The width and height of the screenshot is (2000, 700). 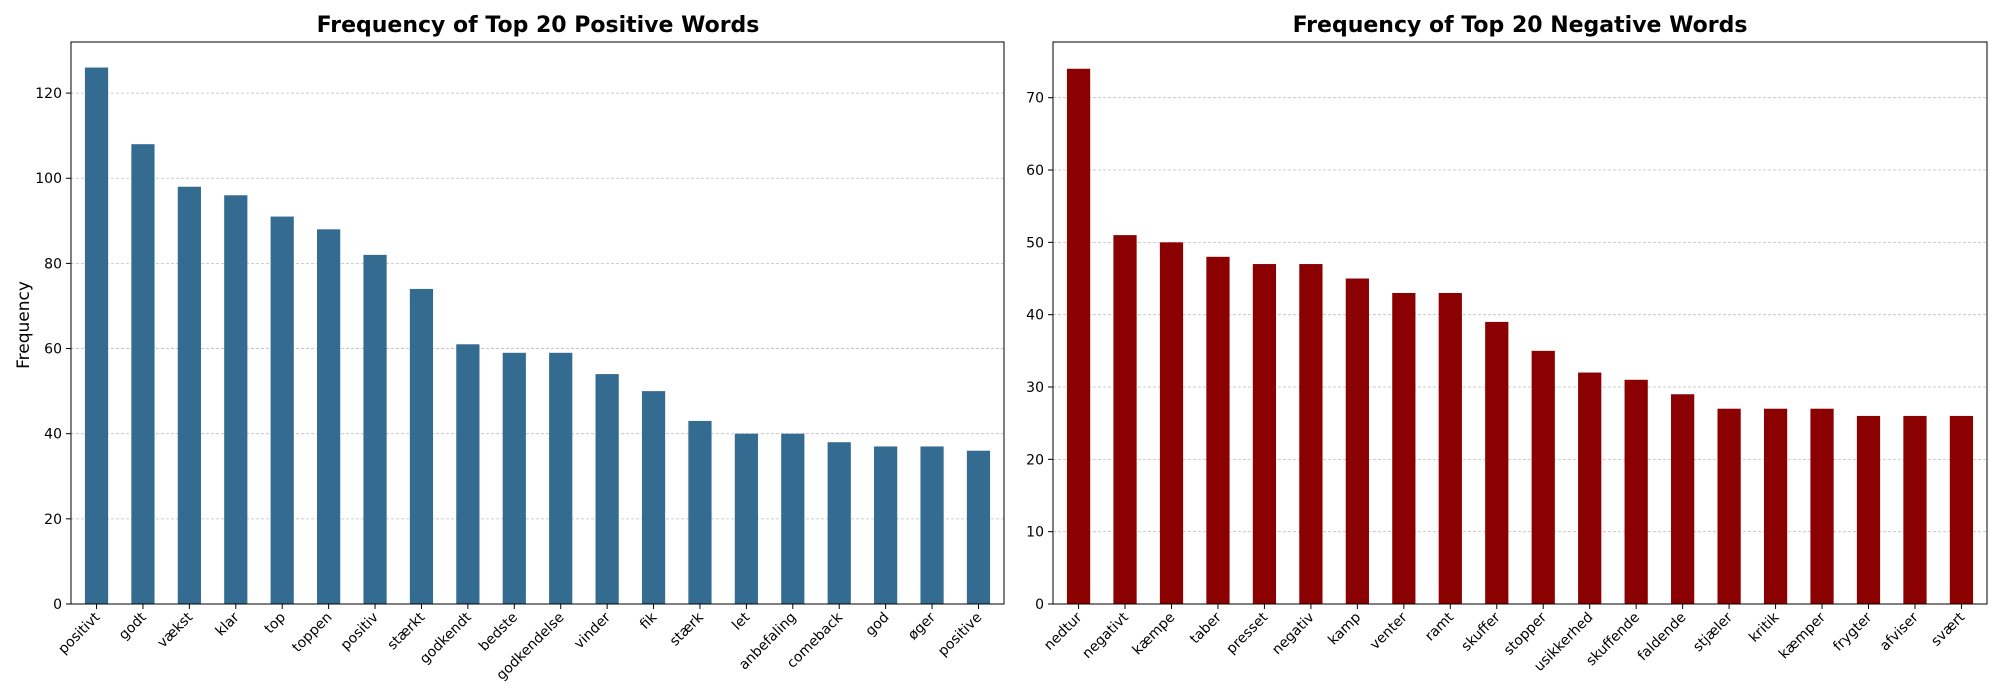 What do you see at coordinates (1389, 631) in the screenshot?
I see `x-tick-label: venter` at bounding box center [1389, 631].